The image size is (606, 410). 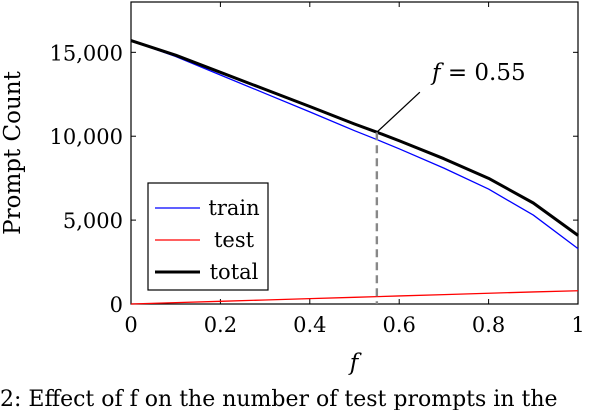 What do you see at coordinates (86, 53) in the screenshot?
I see `y-tick-label: 15,000` at bounding box center [86, 53].